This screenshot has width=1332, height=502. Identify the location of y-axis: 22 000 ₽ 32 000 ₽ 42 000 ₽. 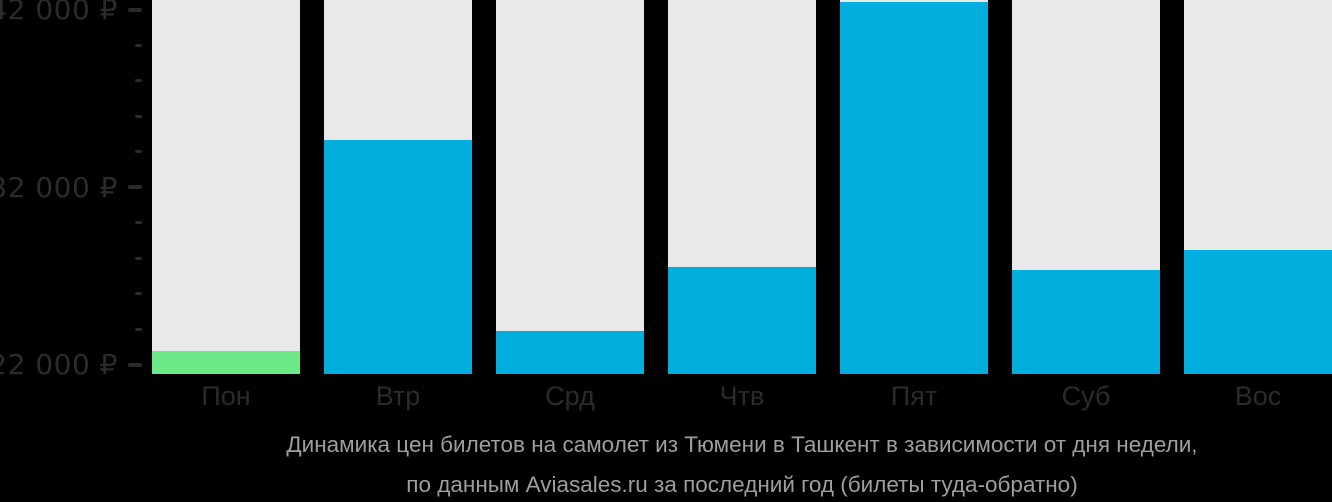
(76, 190).